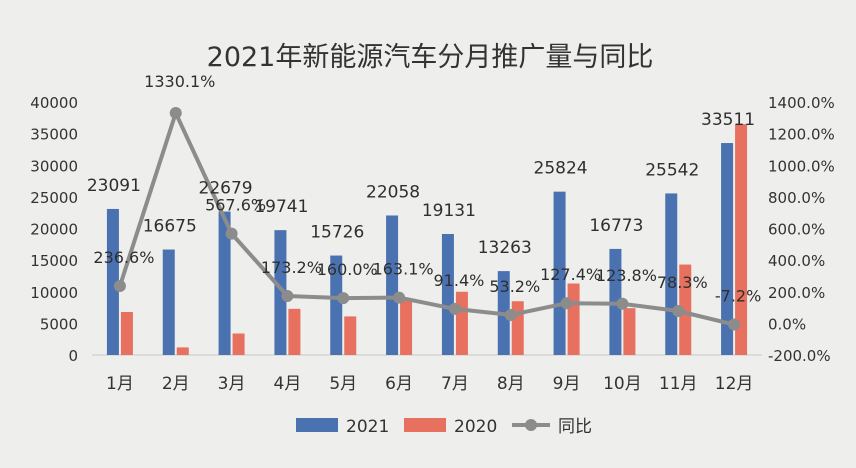 The width and height of the screenshot is (856, 468). Describe the element at coordinates (514, 286) in the screenshot. I see `data-label-yoy: 53.2%` at that location.